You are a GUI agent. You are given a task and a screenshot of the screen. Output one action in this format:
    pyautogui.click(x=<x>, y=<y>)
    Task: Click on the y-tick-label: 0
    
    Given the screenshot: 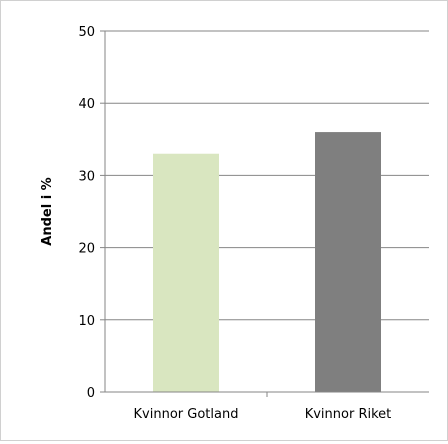 What is the action you would take?
    pyautogui.click(x=91, y=393)
    